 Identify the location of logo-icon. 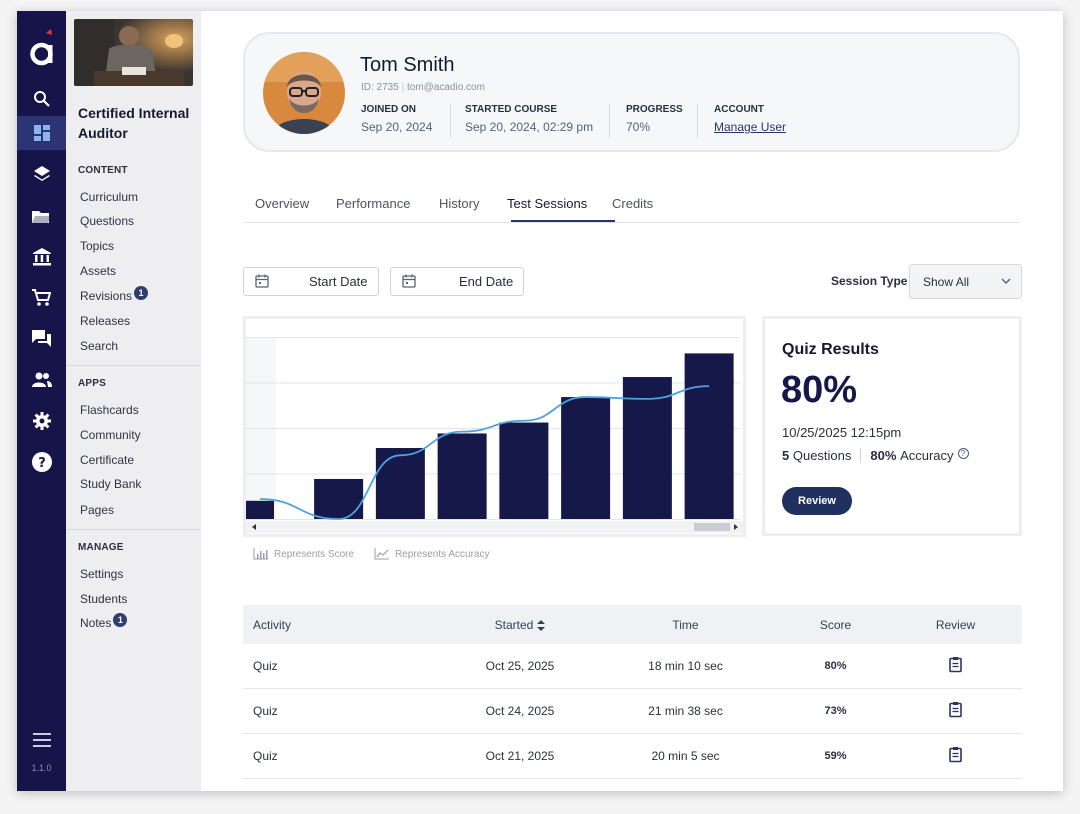
(41, 50).